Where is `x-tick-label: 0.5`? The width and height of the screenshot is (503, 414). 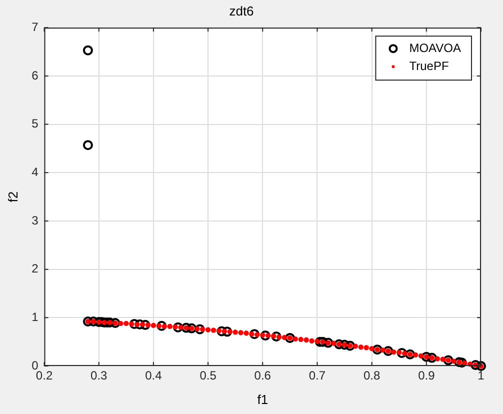 x-tick-label: 0.5 is located at coordinates (208, 375).